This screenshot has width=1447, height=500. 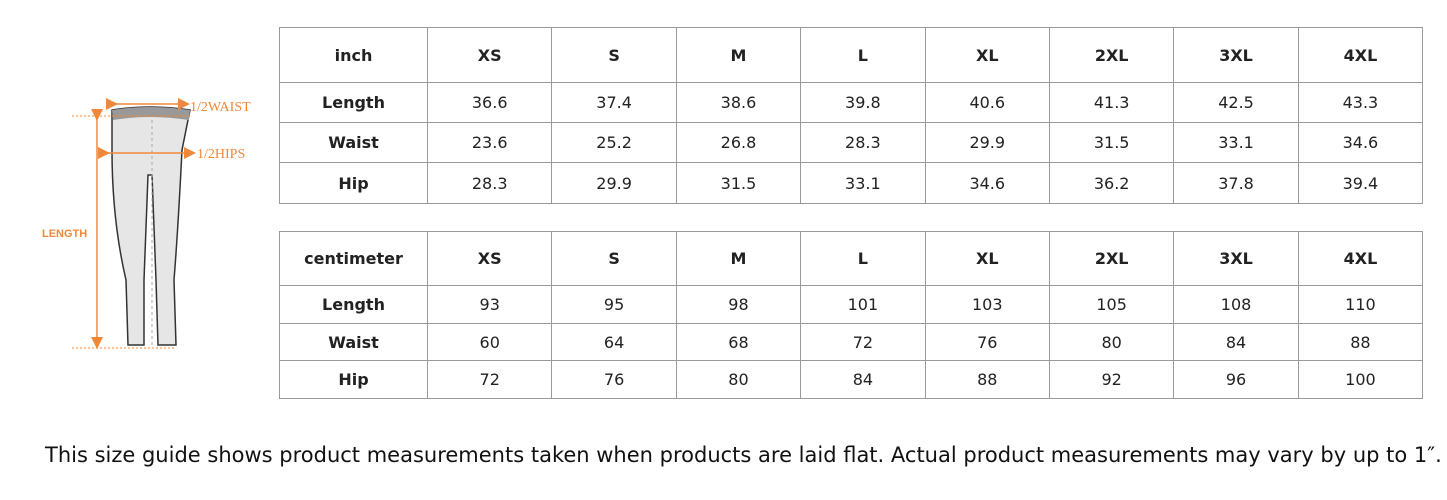 I want to click on cell: 42.5, so click(x=1236, y=102).